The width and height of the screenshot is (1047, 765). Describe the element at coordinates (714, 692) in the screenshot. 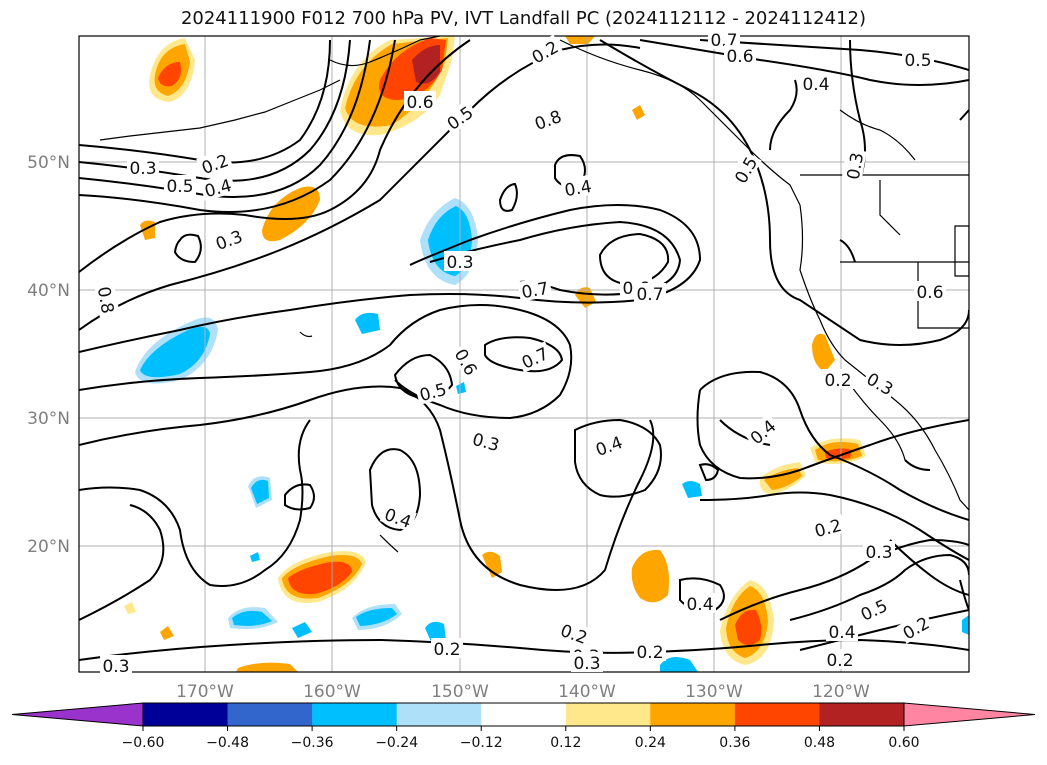

I see `lon-label-130w: 130°W` at that location.